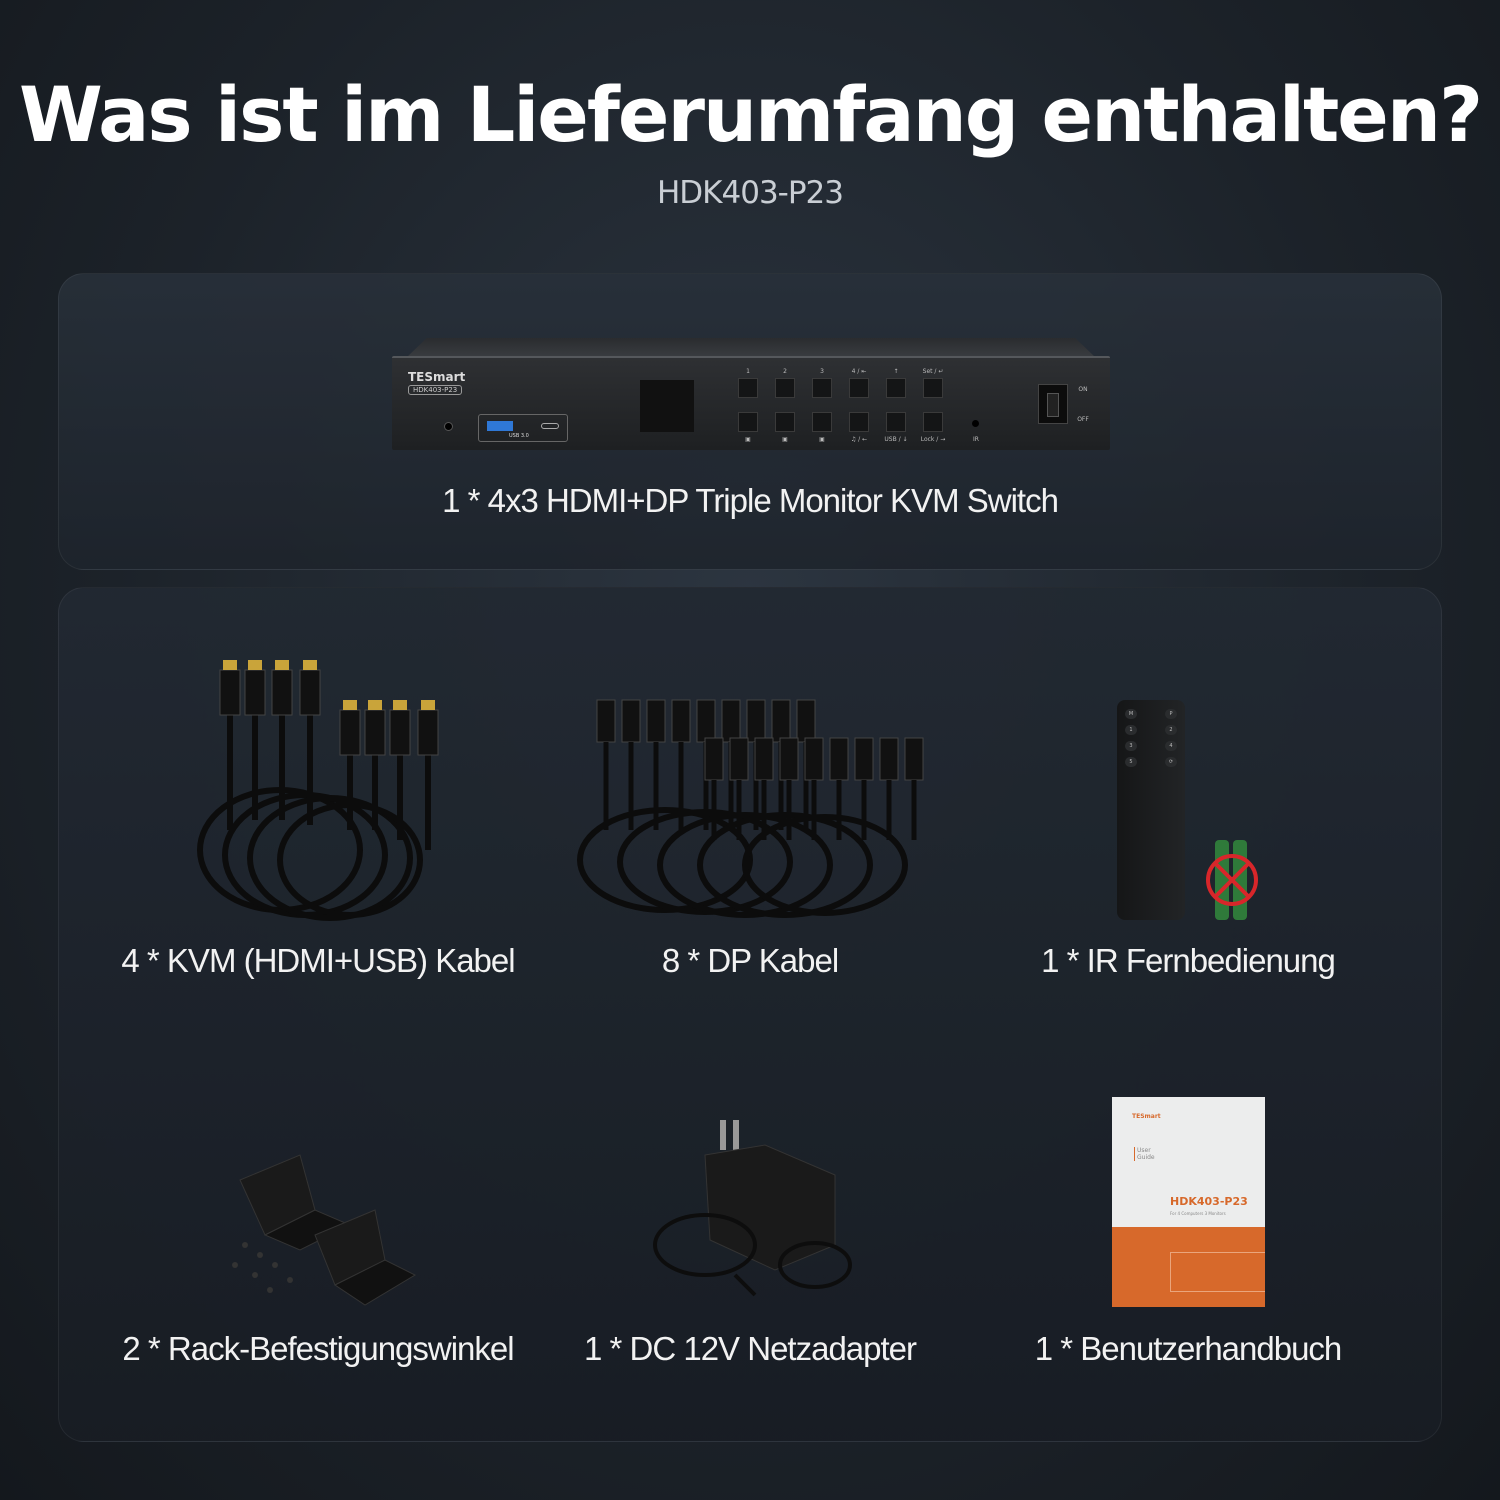 This screenshot has height=1500, width=1500. What do you see at coordinates (435, 390) in the screenshot?
I see `switch-model: HDK403-P23` at bounding box center [435, 390].